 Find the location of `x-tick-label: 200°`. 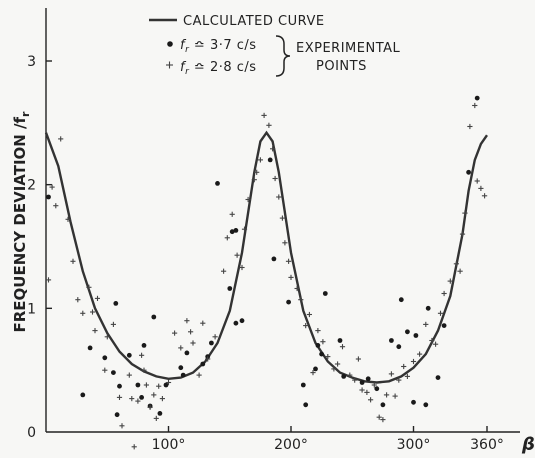

x-tick-label: 200° is located at coordinates (291, 445).